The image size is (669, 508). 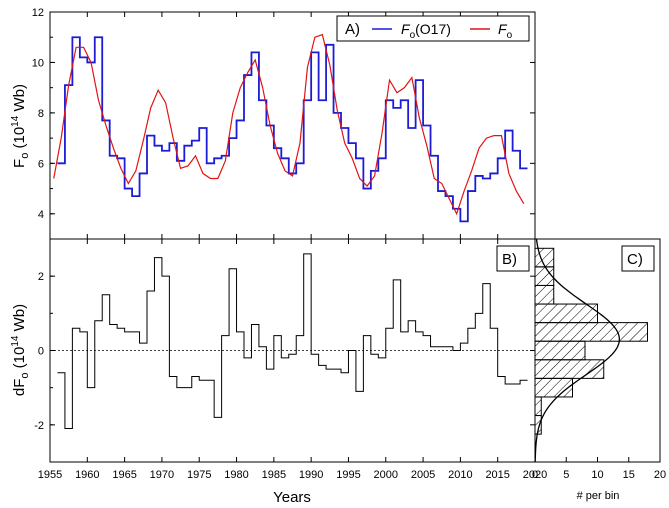 What do you see at coordinates (15, 341) in the screenshot?
I see `panel-b-ylabel-exp: 14` at bounding box center [15, 341].